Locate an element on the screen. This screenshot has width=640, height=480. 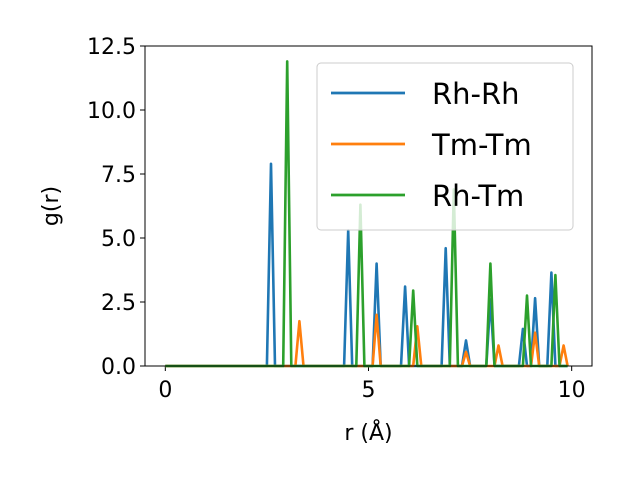
y-tick-label: 0.0 is located at coordinates (118, 367).